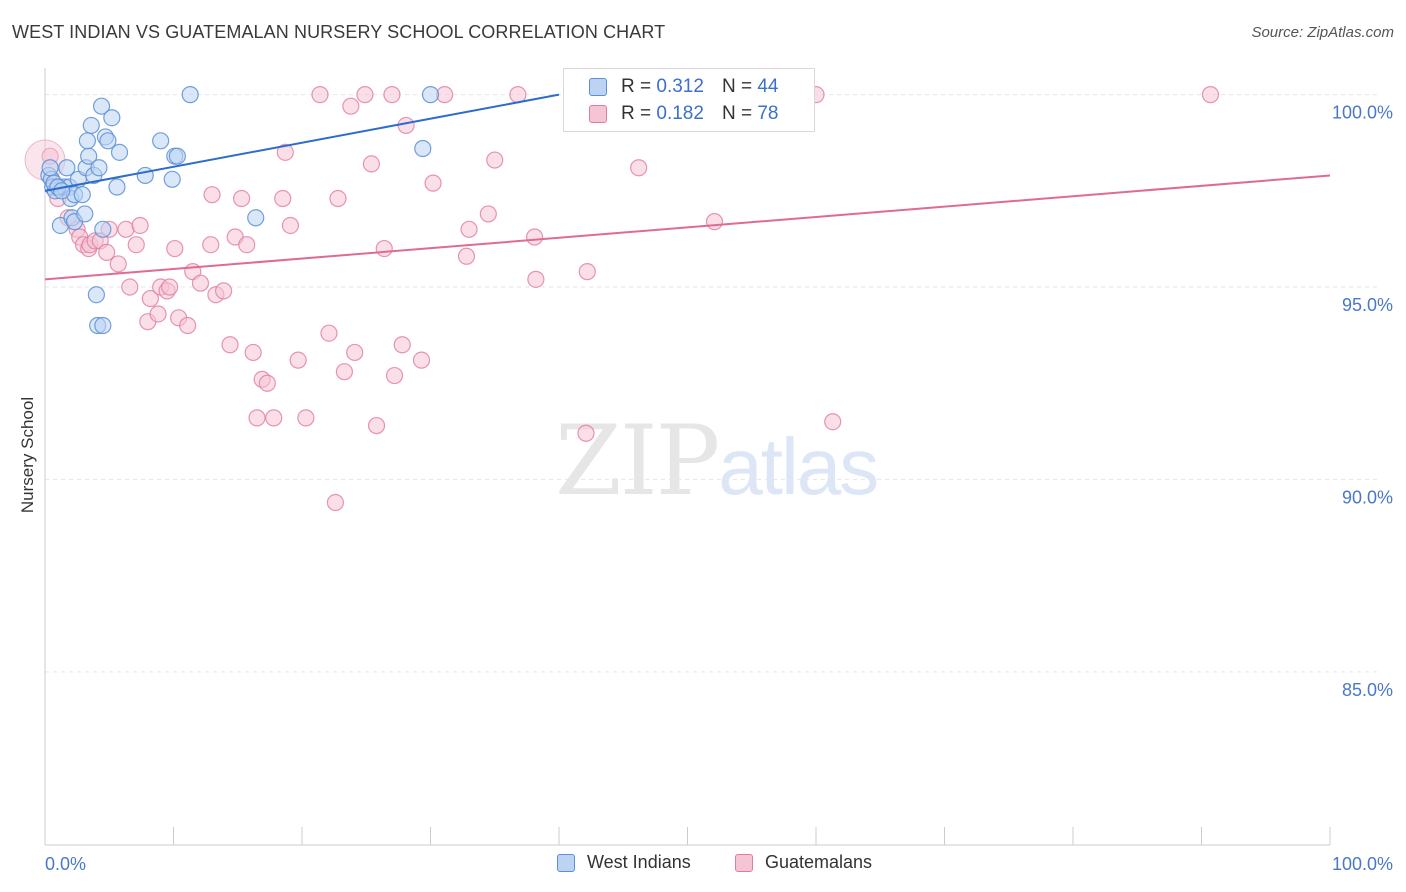  Describe the element at coordinates (1322, 32) in the screenshot. I see `source-label: Source: ZipAtlas.com` at that location.